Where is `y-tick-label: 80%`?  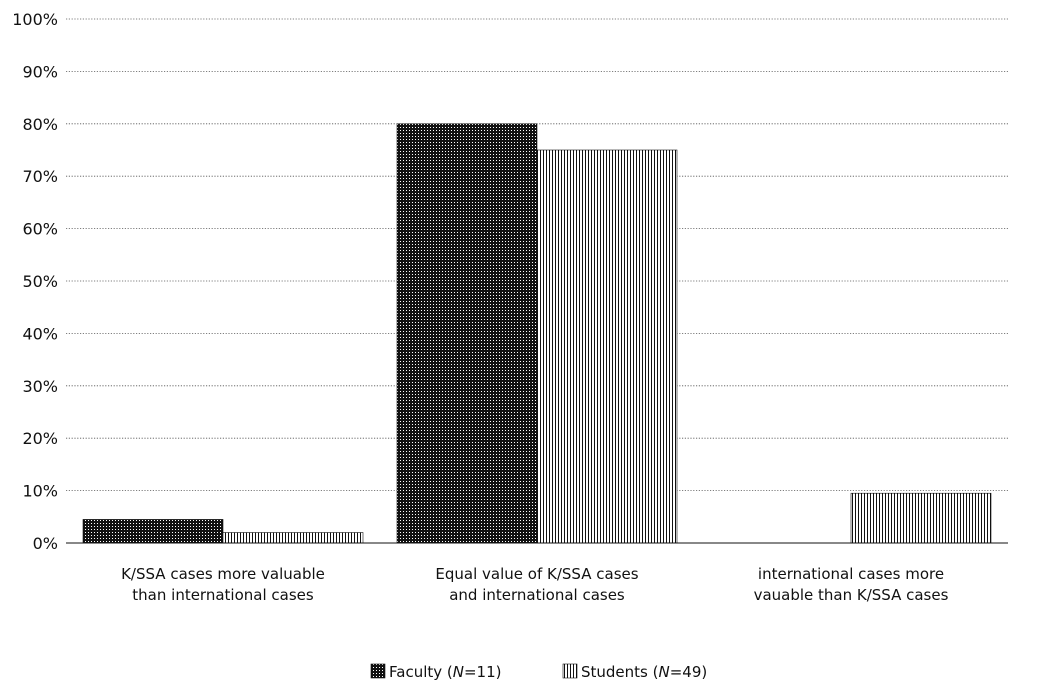 y-tick-label: 80% is located at coordinates (40, 124).